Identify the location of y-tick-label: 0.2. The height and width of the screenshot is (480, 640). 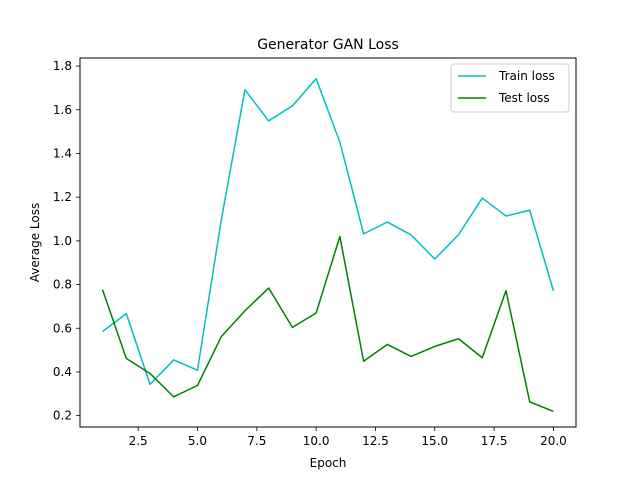
(62, 416).